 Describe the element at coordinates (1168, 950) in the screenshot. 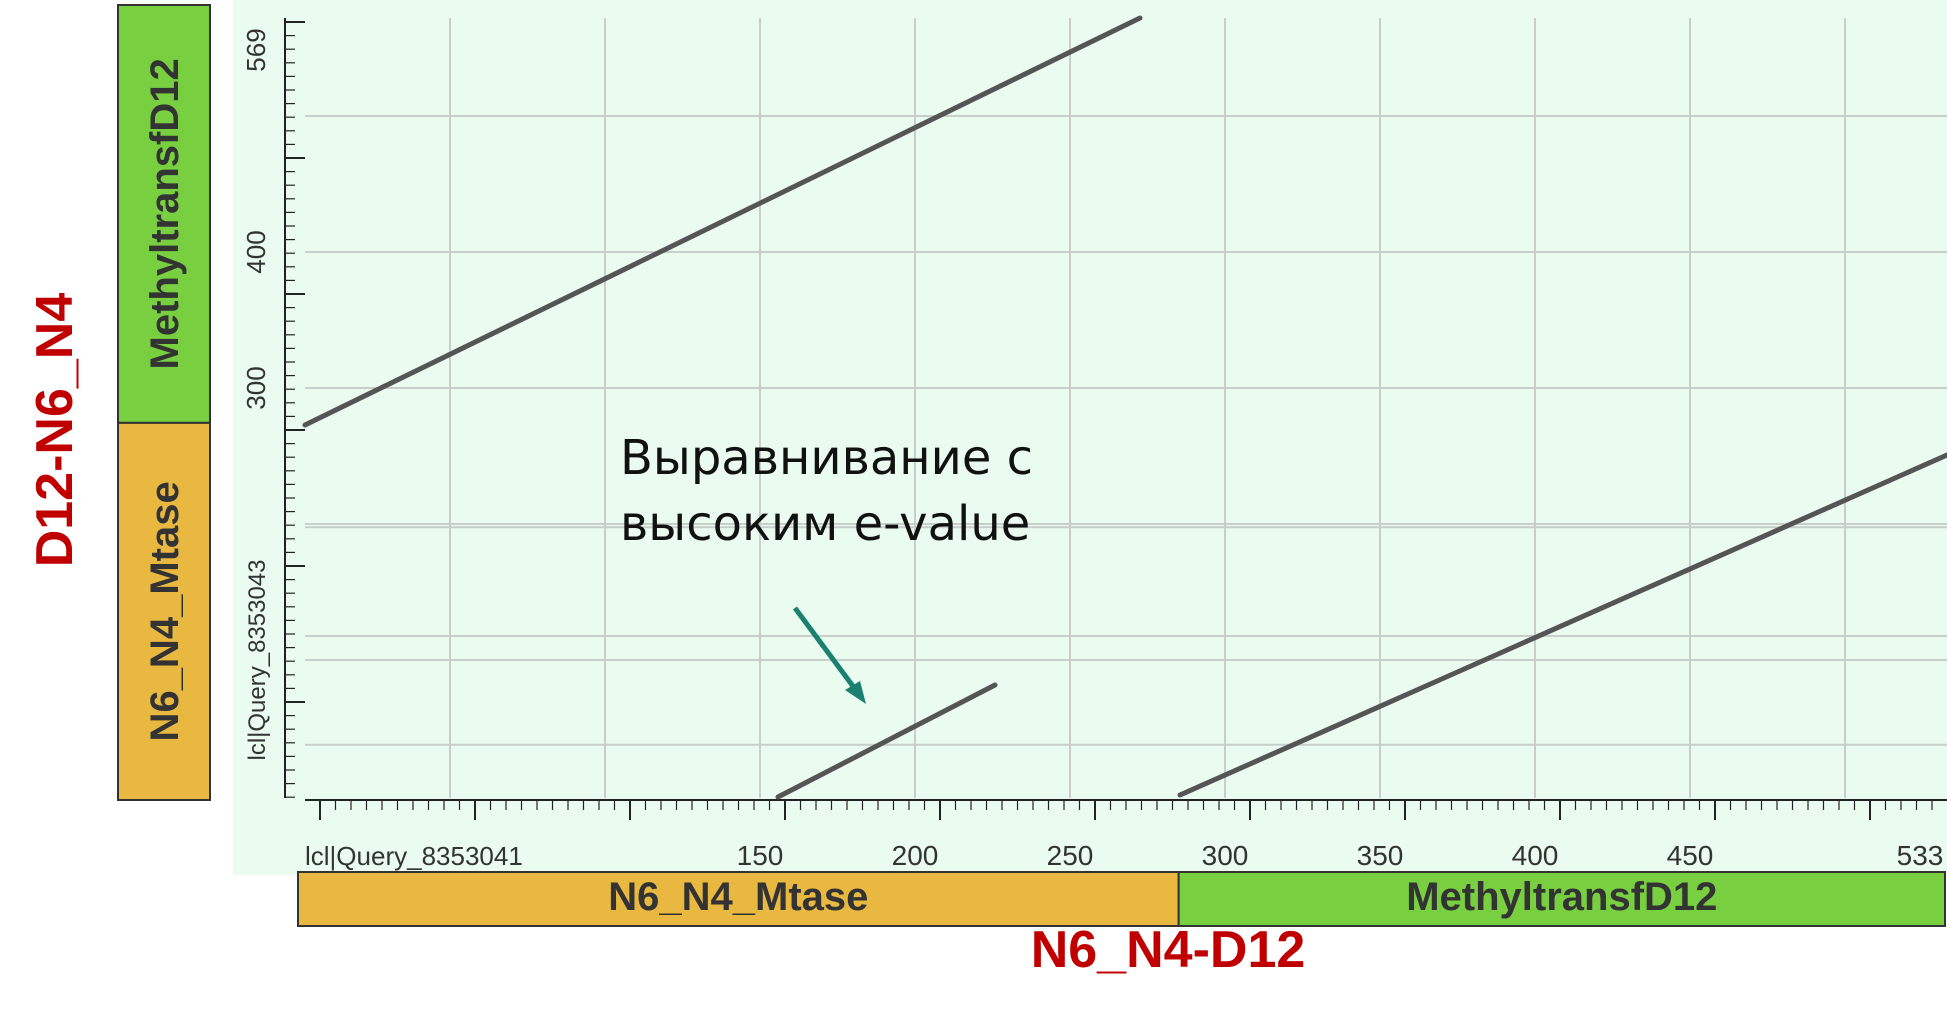

I see `x-axis-title: N6_N4-D12` at that location.